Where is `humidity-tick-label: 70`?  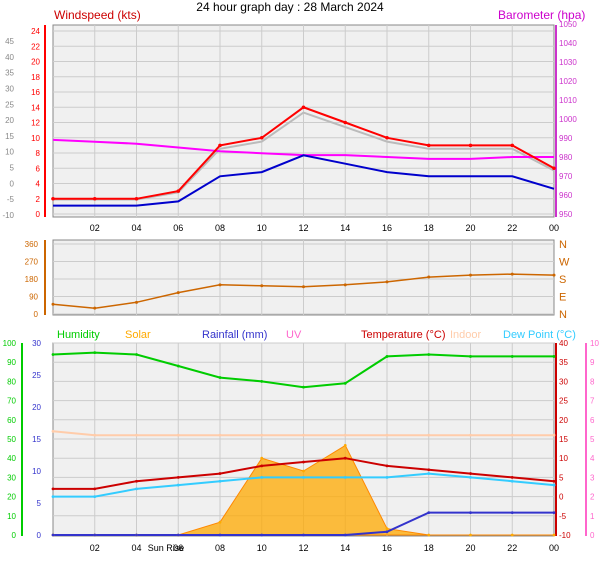 humidity-tick-label: 70 is located at coordinates (11, 401).